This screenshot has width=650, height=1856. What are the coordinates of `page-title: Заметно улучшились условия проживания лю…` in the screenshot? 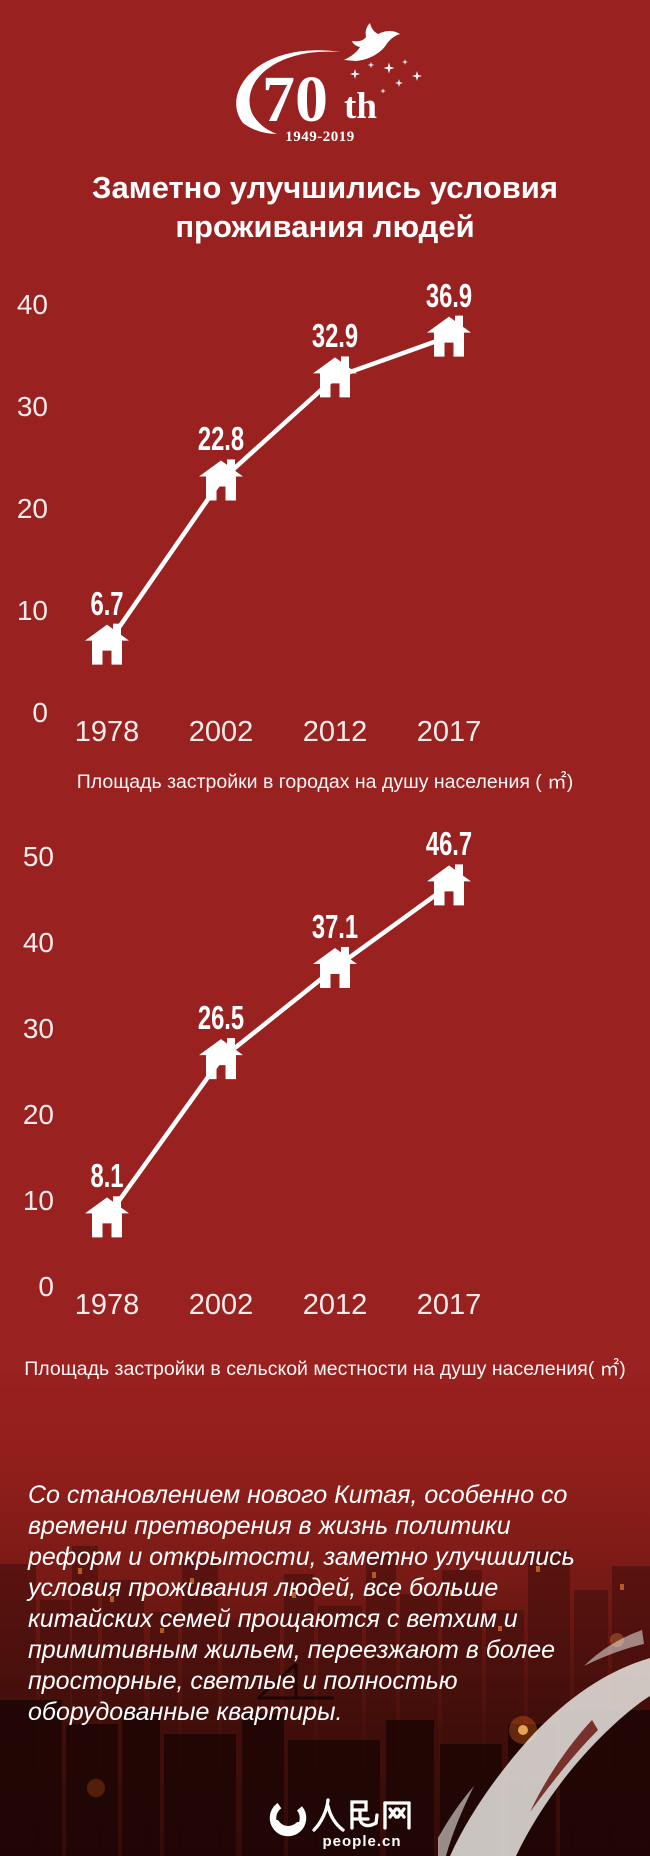 It's located at (325, 207).